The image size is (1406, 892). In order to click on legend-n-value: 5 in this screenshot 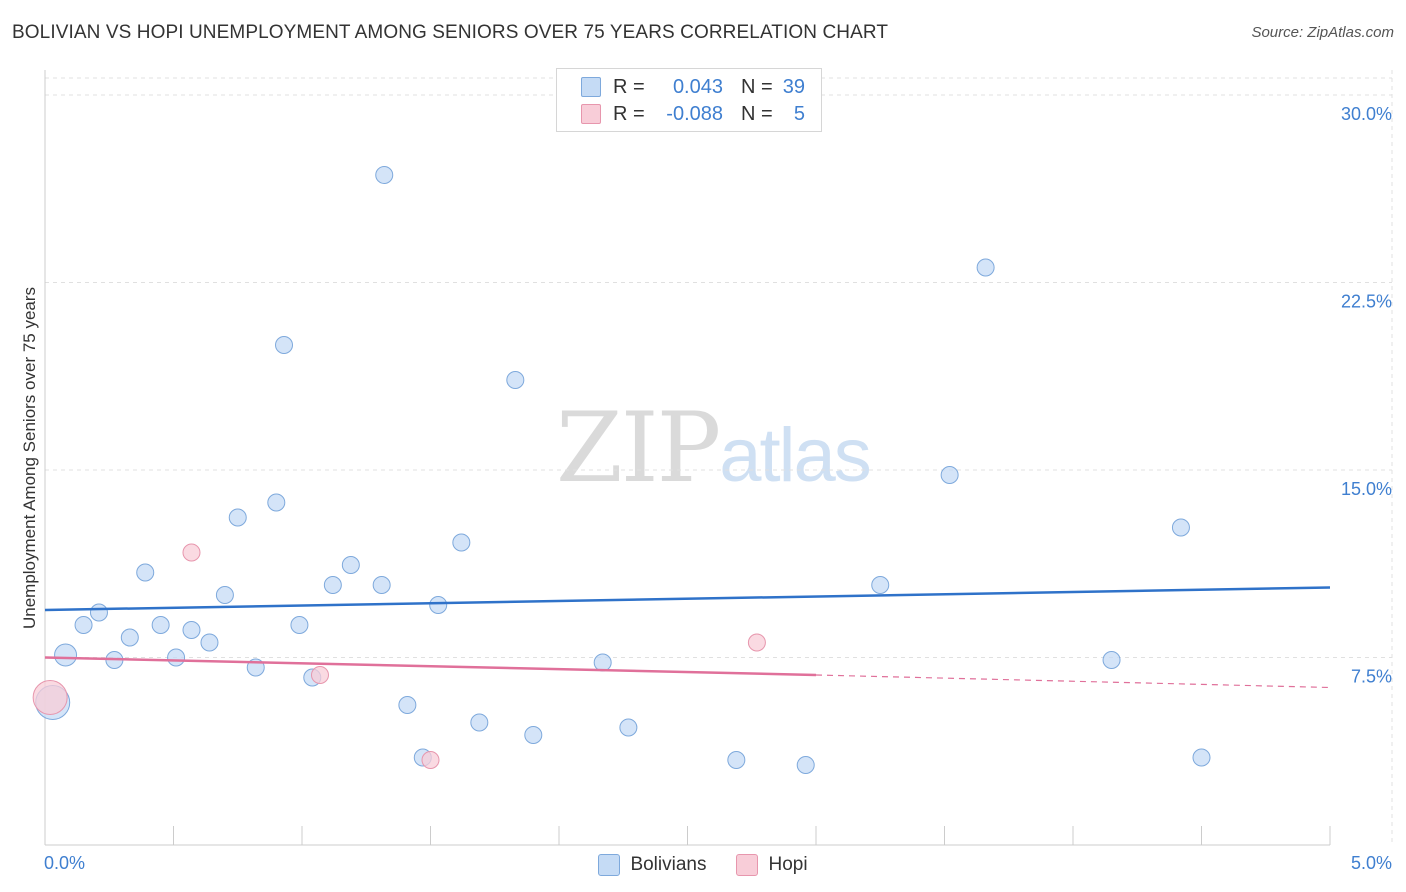, I will do `click(799, 113)`.